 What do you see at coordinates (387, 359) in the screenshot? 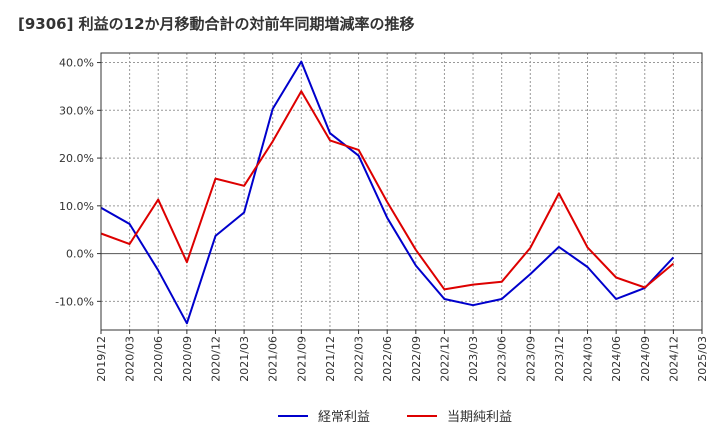
I see `x-tick-label: 2022/06` at bounding box center [387, 359].